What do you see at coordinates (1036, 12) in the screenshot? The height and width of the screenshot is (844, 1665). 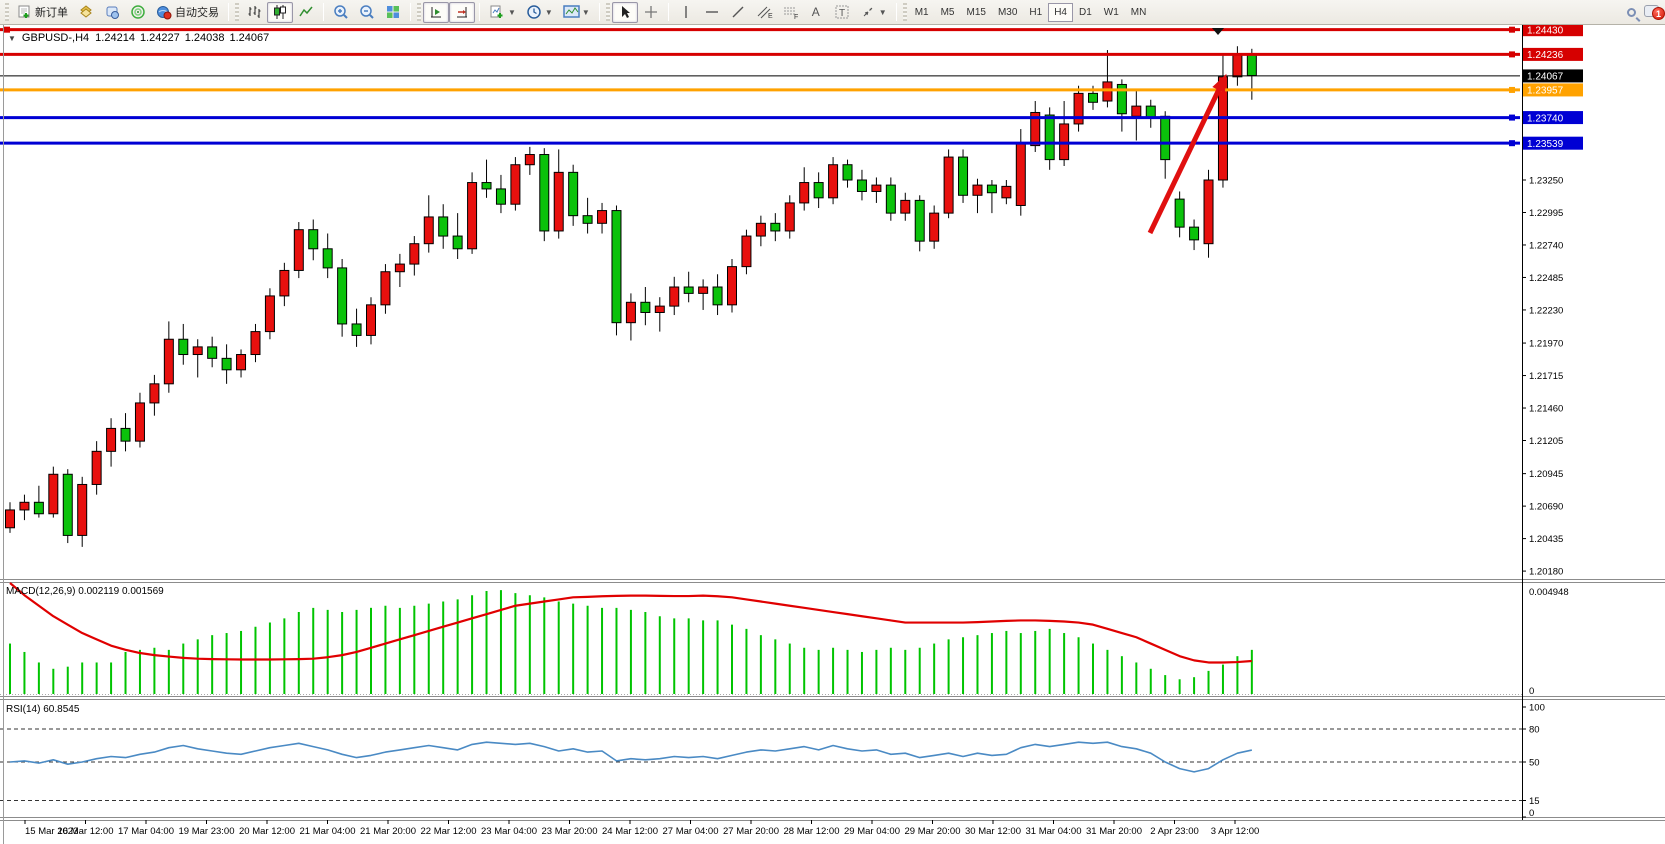 I see `timeframe-h1-button: H1` at bounding box center [1036, 12].